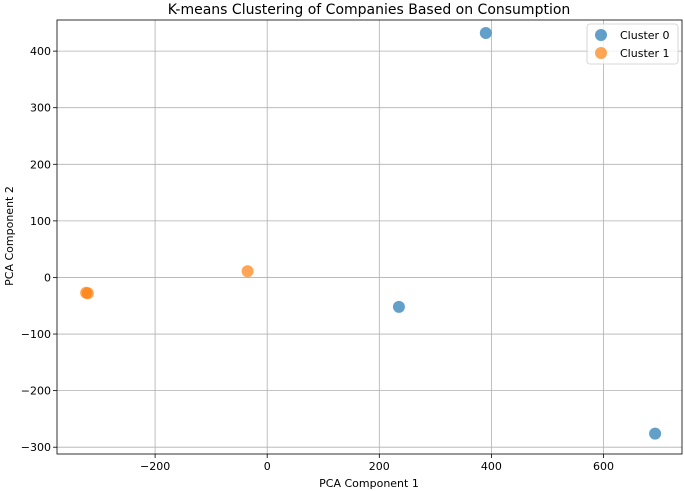  I want to click on x-tick-label: 400, so click(491, 466).